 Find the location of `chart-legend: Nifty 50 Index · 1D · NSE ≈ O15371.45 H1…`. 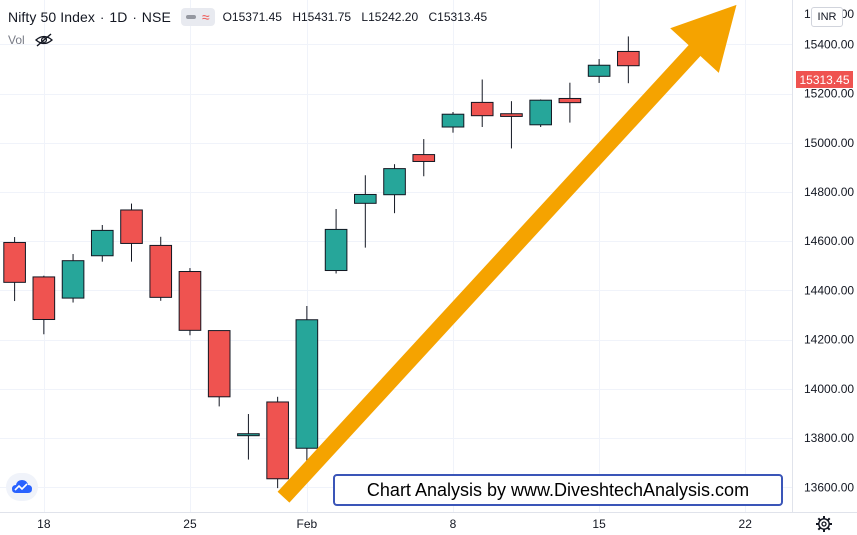

chart-legend: Nifty 50 Index · 1D · NSE ≈ O15371.45 H1… is located at coordinates (251, 17).